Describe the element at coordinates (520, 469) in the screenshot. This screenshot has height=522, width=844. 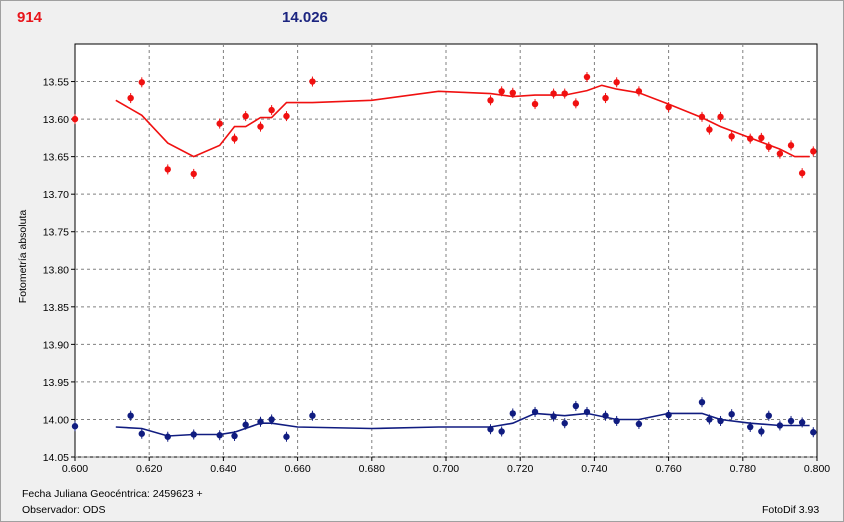
I see `x-tick-label: 0.720` at that location.